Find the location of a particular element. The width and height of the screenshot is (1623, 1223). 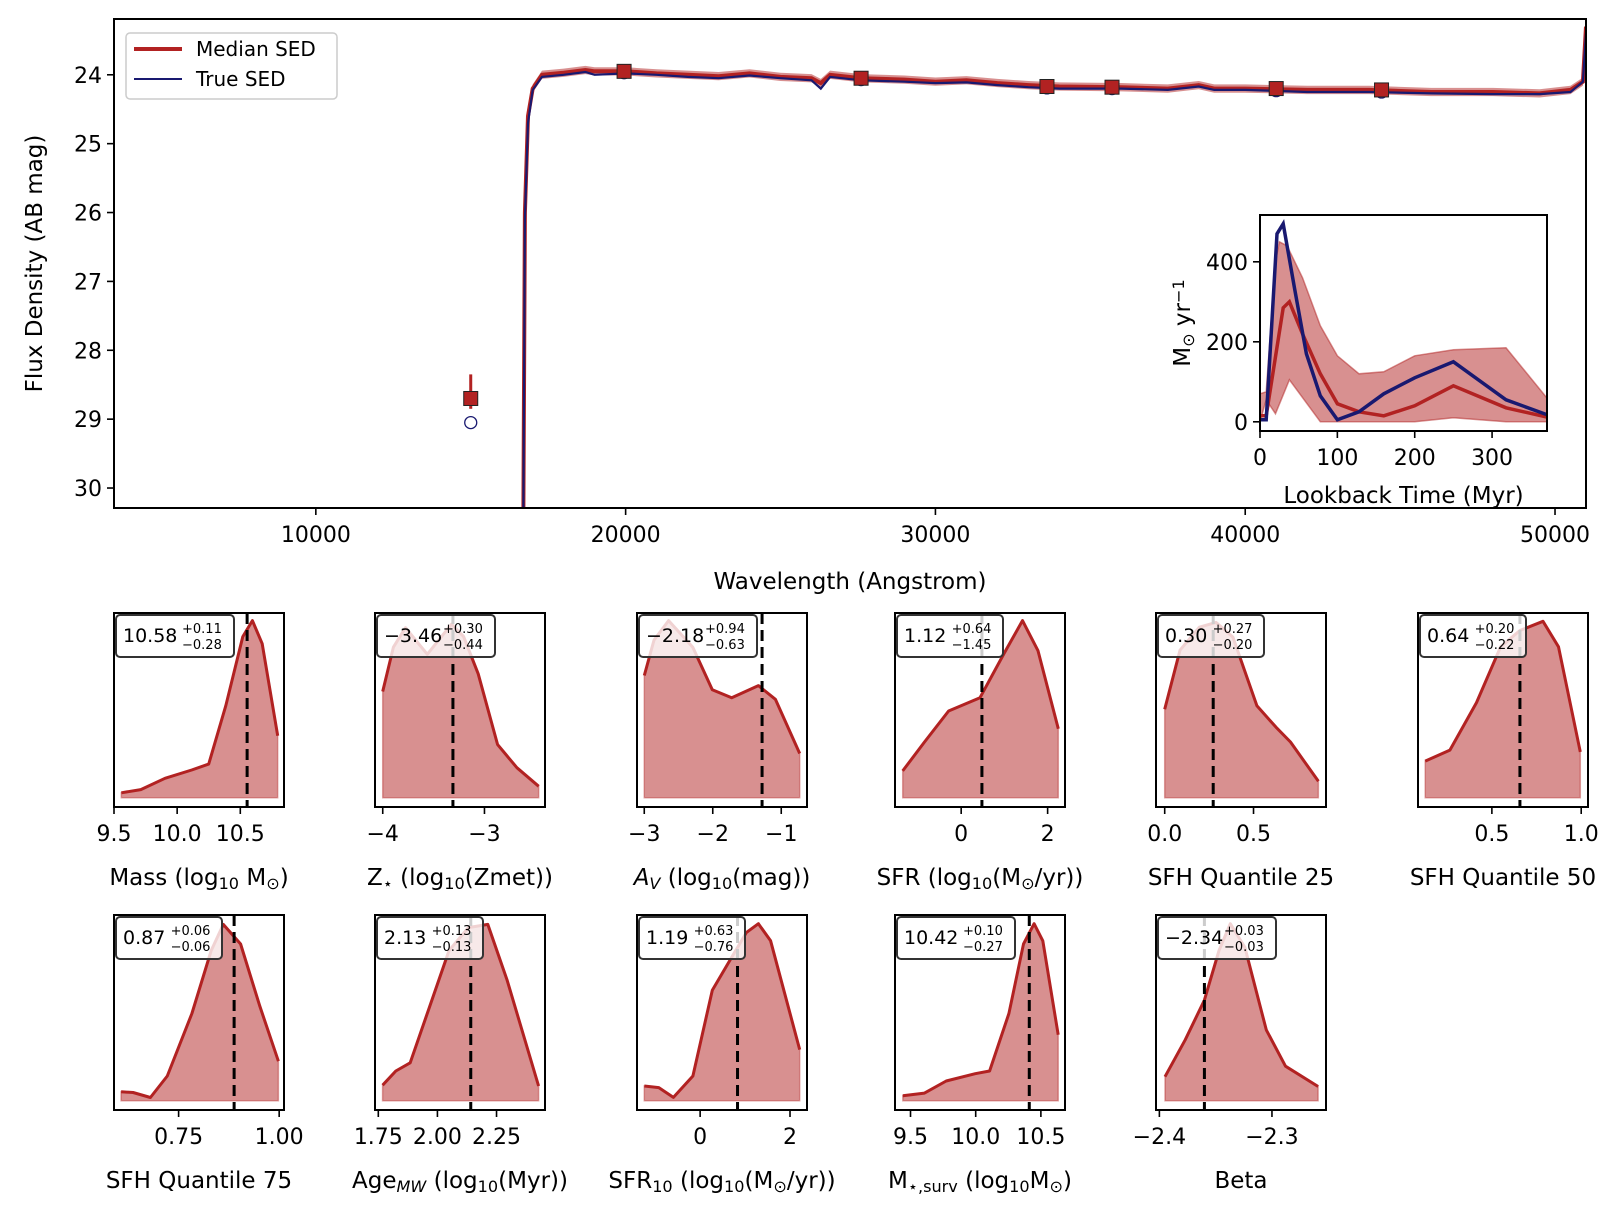

label-segment: Z is located at coordinates (375, 878).